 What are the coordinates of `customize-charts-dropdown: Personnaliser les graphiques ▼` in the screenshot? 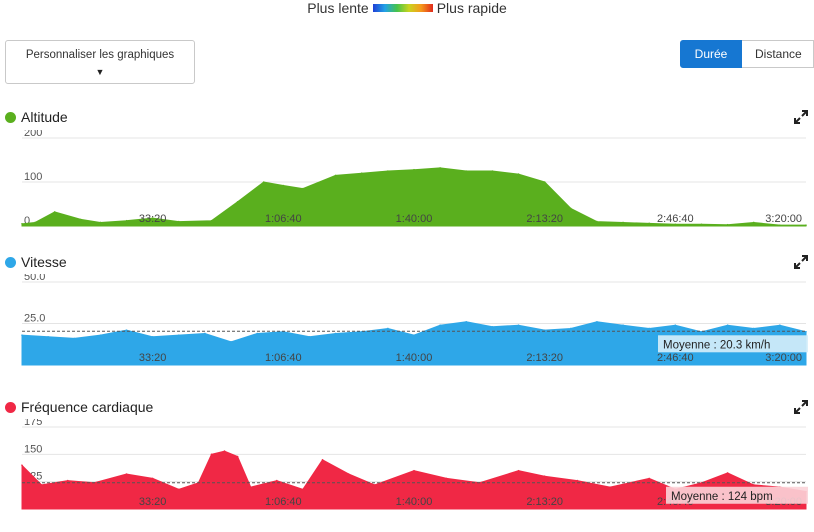 It's located at (100, 62).